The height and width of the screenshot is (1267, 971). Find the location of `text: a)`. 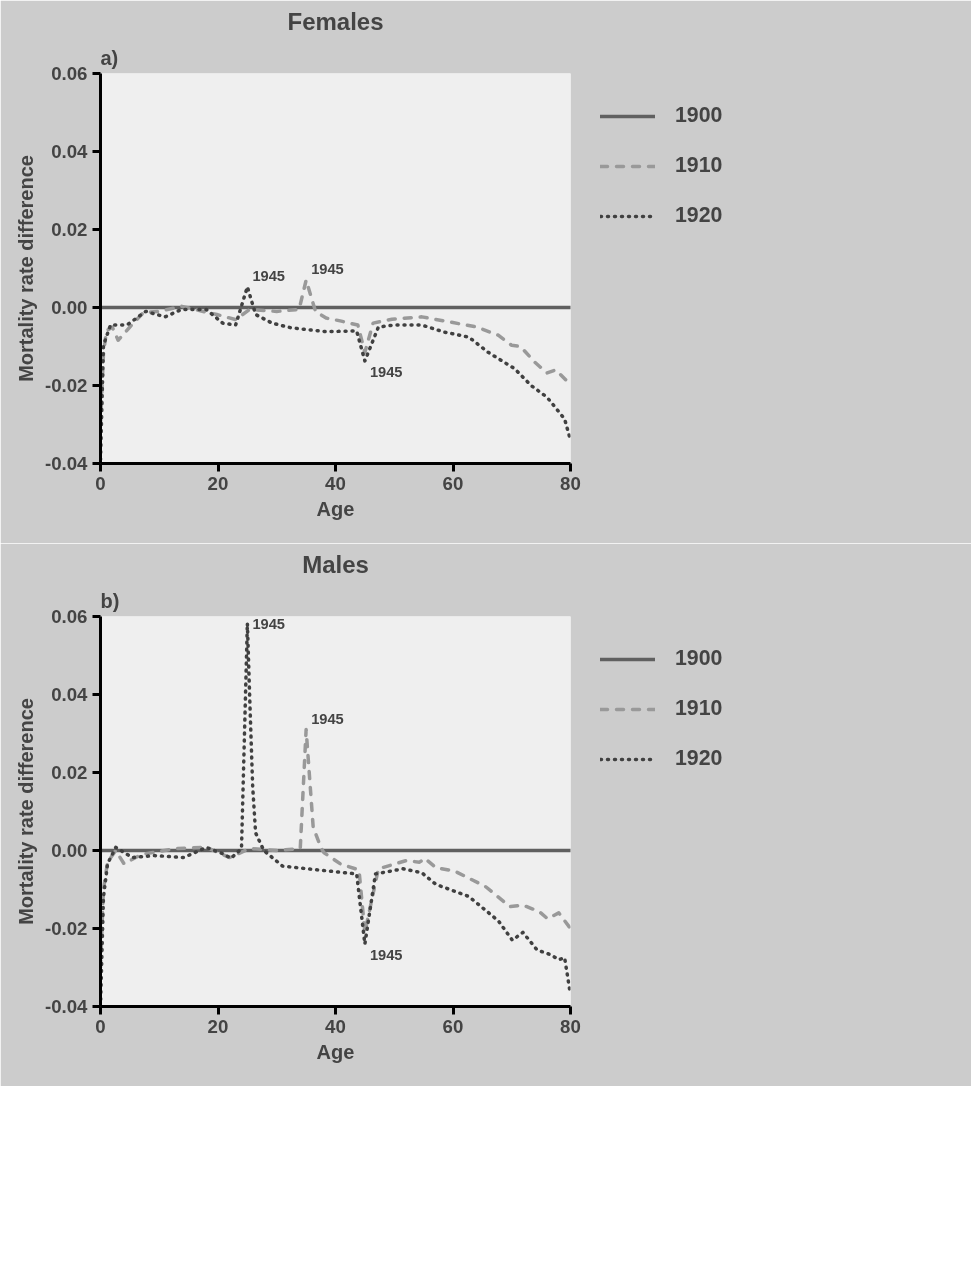

text: a) is located at coordinates (109, 57).